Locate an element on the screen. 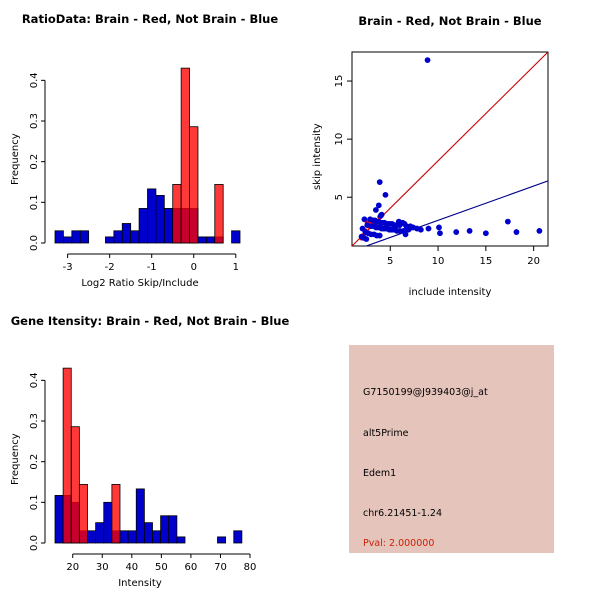 This screenshot has width=600, height=600. gene-histogram-xlabel: Intensity is located at coordinates (140, 583).